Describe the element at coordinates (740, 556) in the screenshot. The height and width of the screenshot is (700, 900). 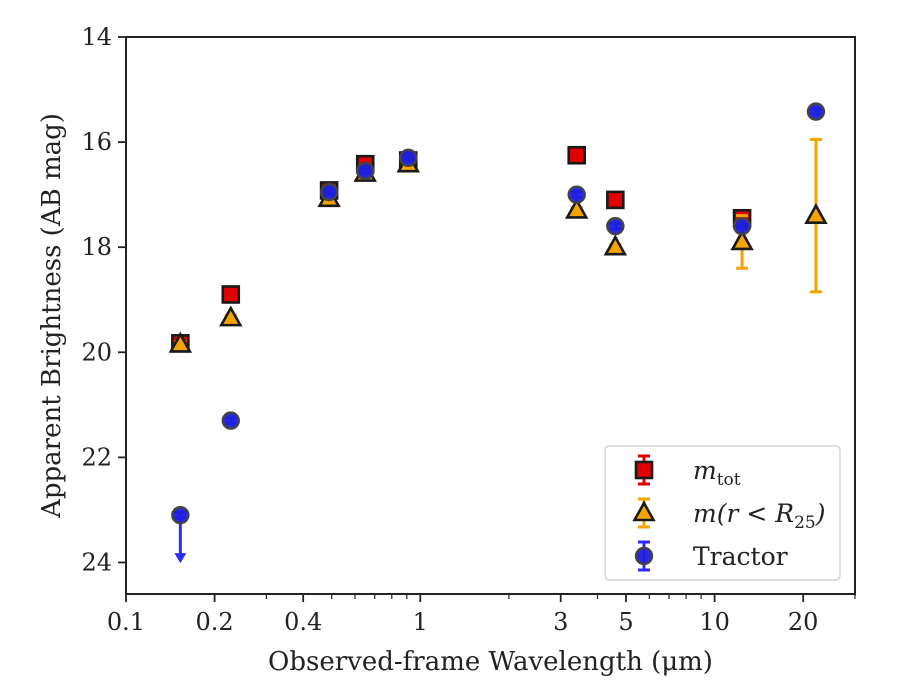
I see `legend-label: Tractor` at that location.